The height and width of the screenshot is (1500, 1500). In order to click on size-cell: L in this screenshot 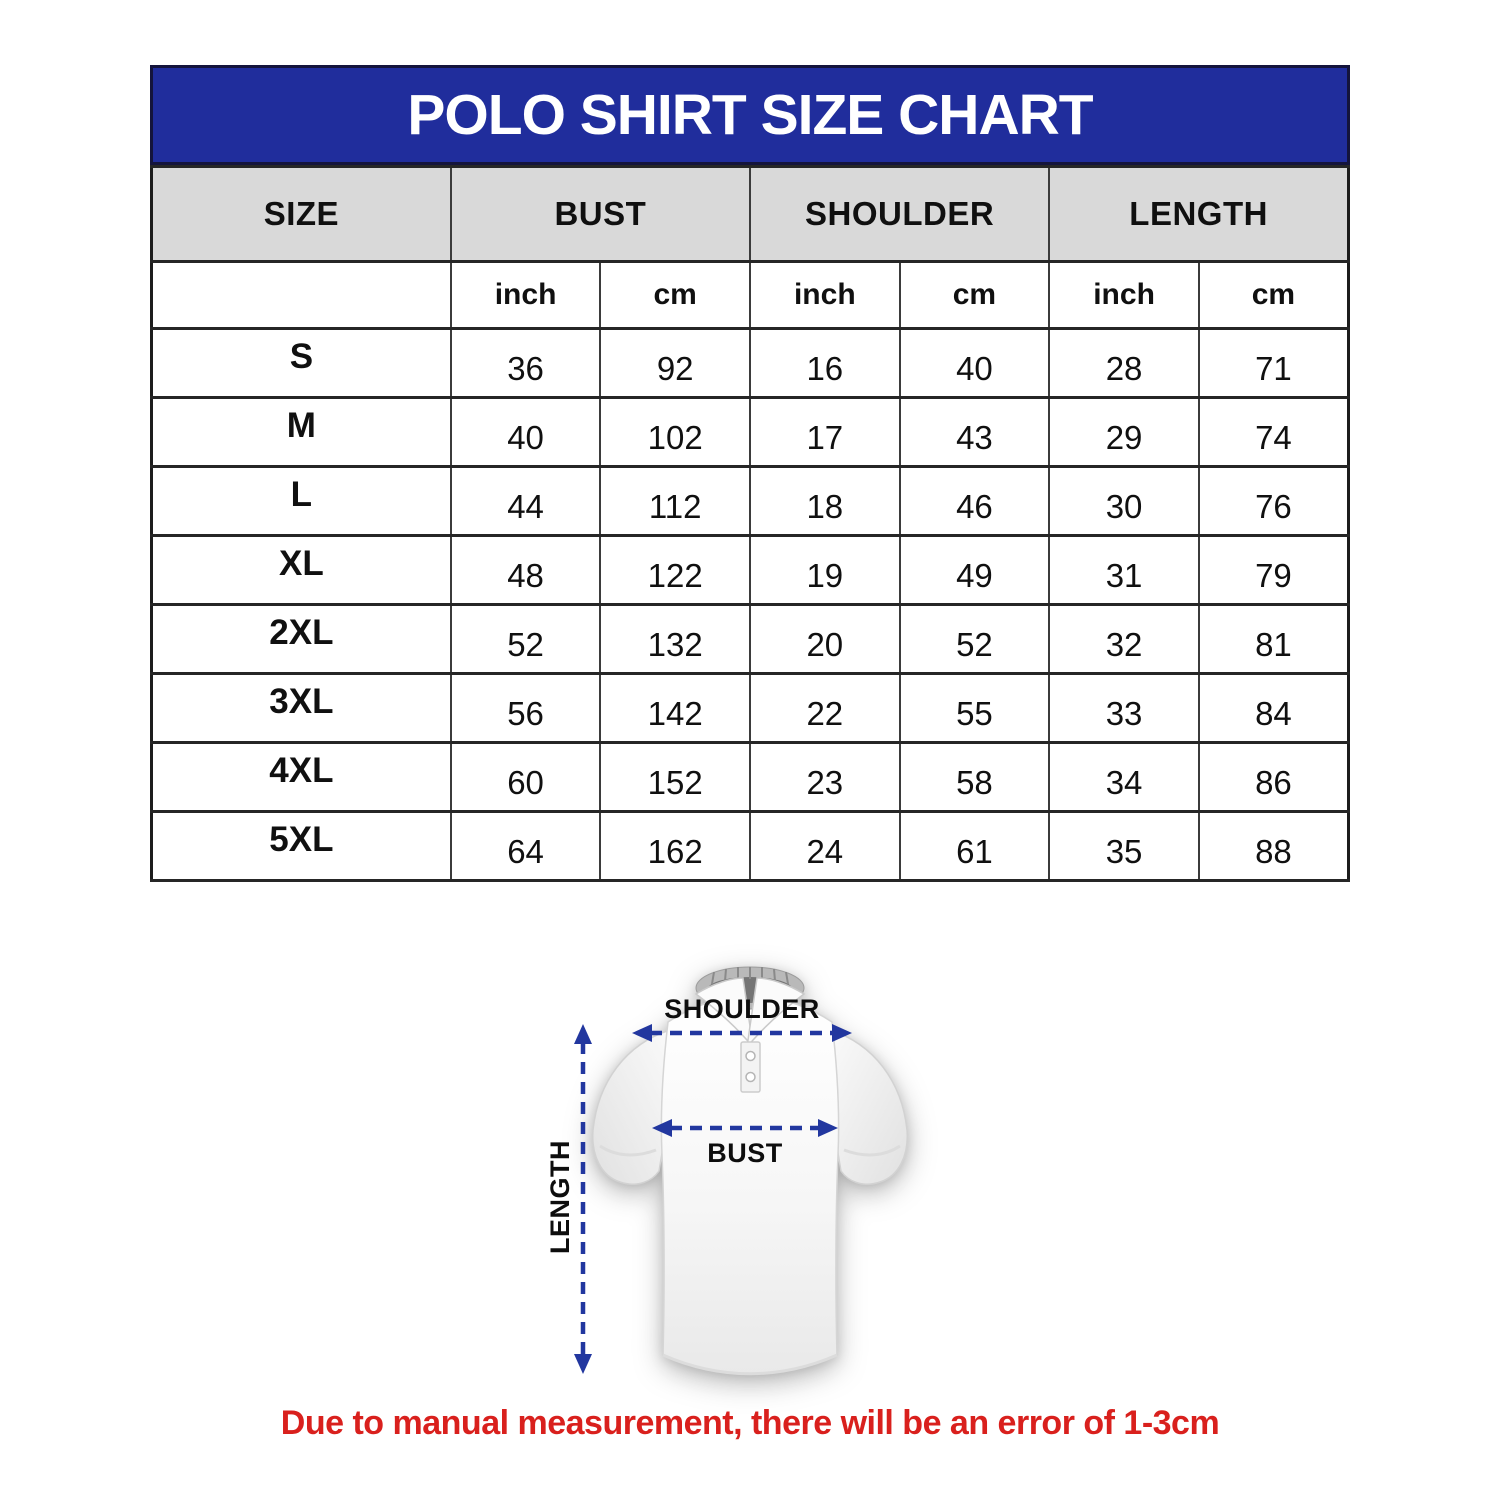, I will do `click(301, 495)`.